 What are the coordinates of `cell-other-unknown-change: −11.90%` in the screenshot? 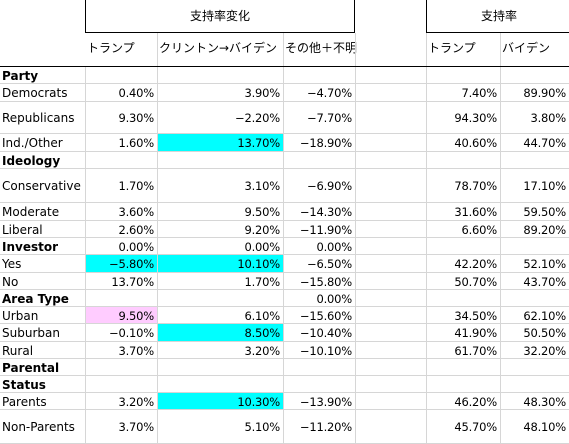 It's located at (325, 229).